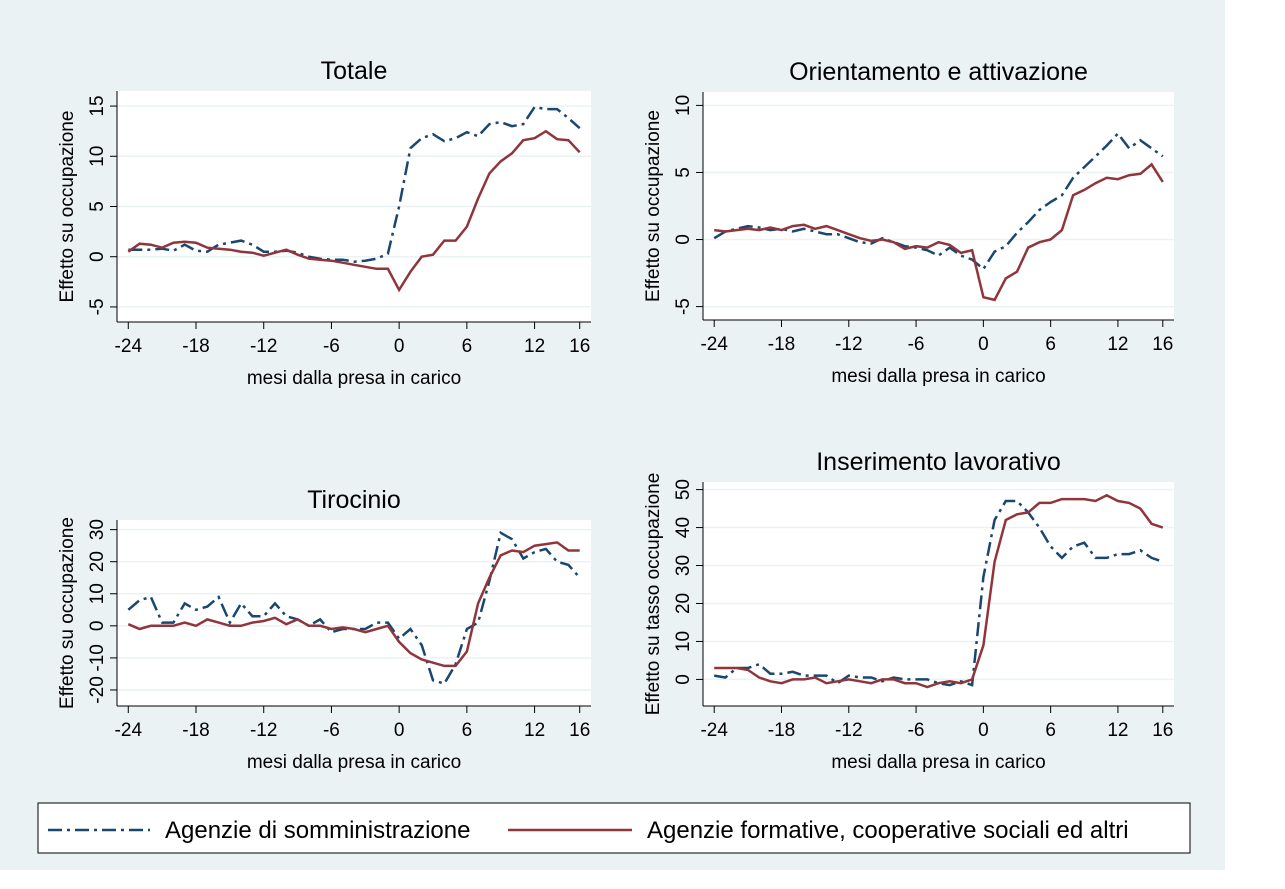  I want to click on legend-label: Agenzie di somministrazione, so click(317, 830).